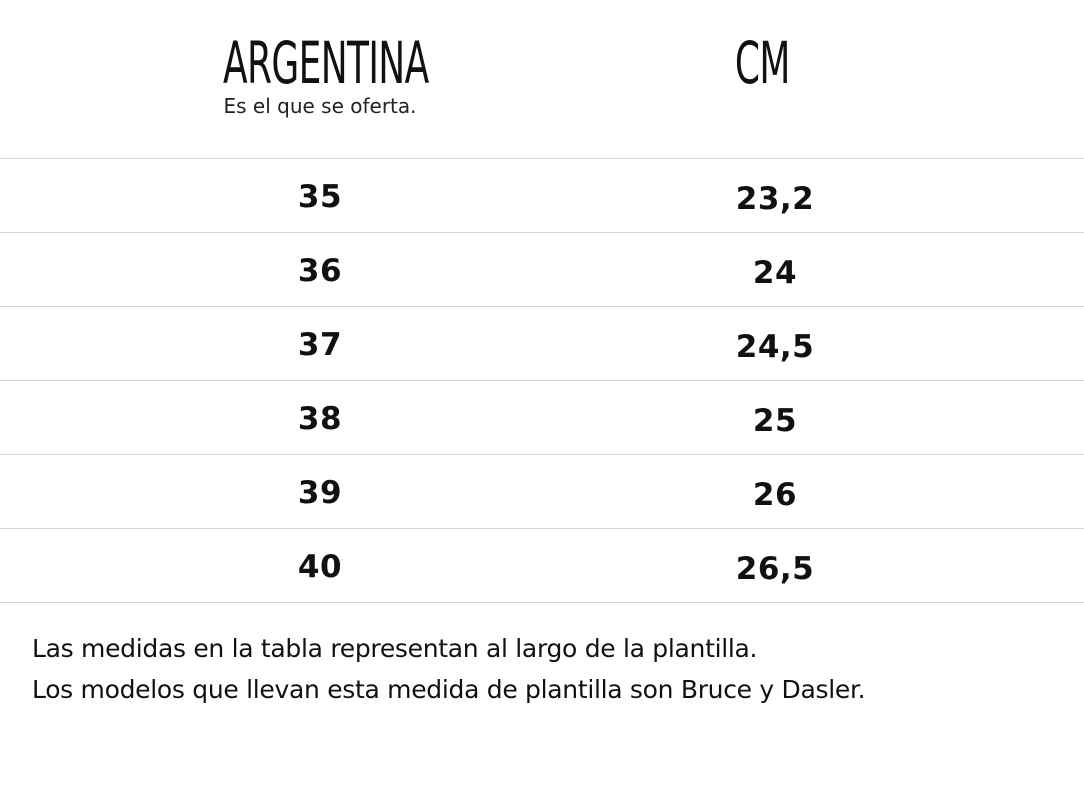  I want to click on cm-cell: 25, so click(775, 421).